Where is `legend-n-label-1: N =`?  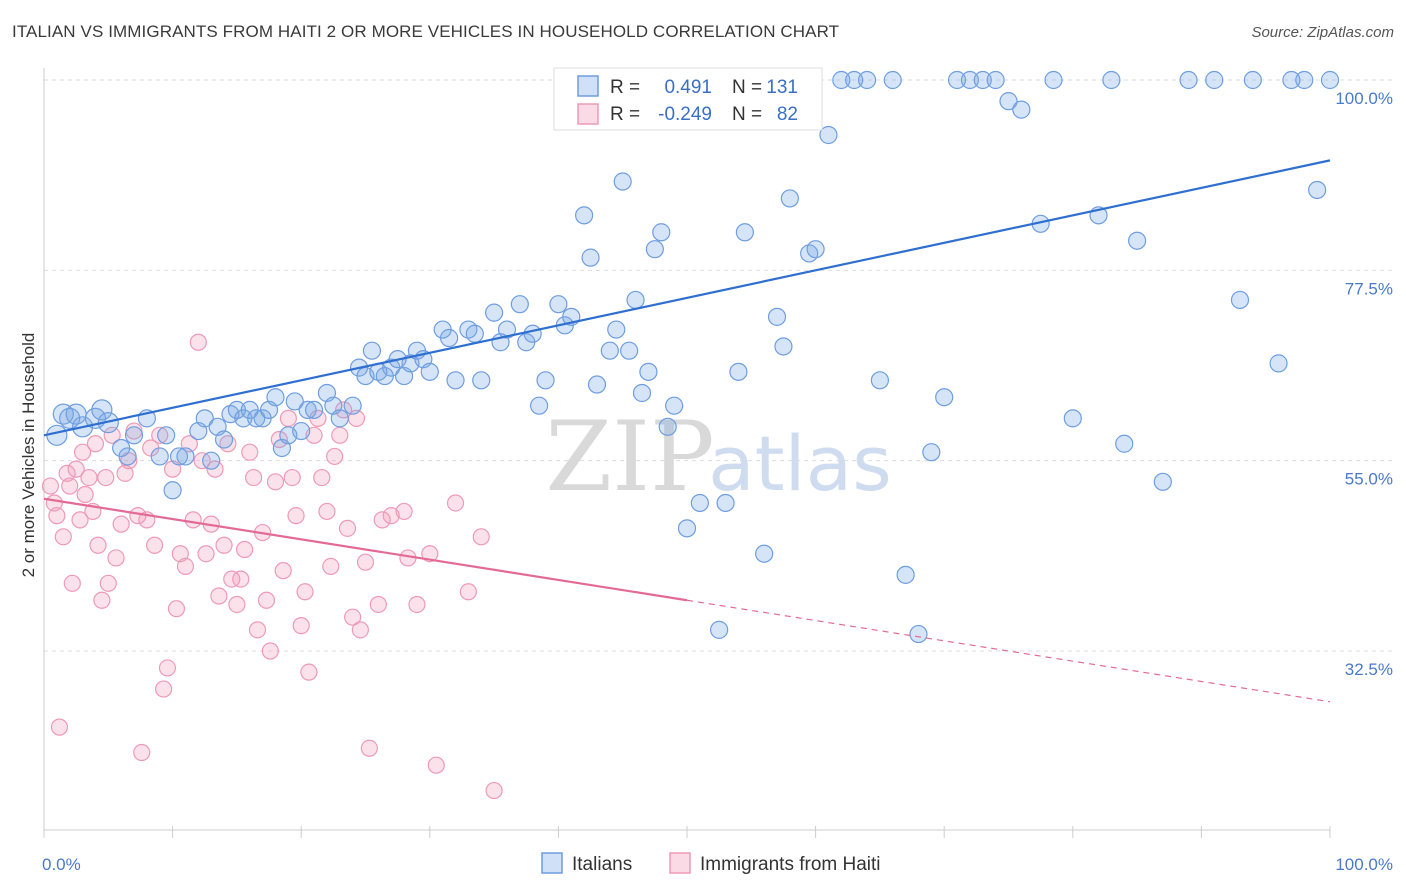
legend-n-label-1: N = is located at coordinates (747, 87).